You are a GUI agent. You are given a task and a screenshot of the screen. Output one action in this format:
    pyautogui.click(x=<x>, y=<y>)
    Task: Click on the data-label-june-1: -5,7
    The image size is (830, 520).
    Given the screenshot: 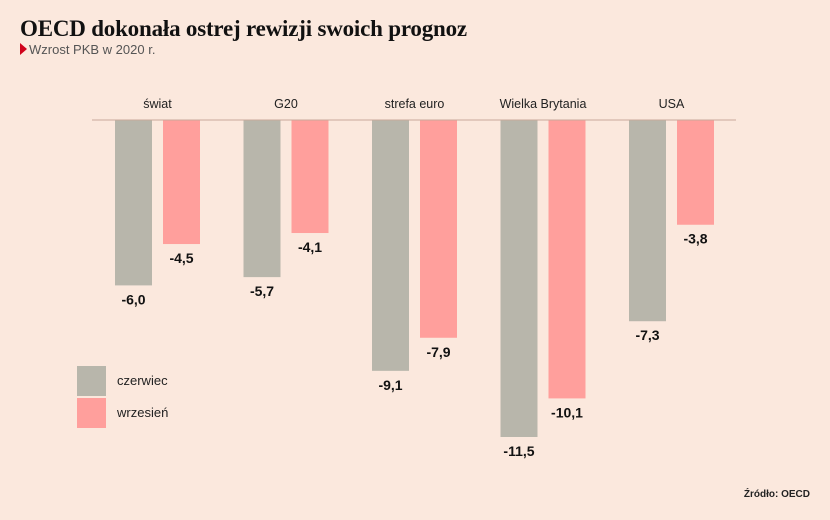 What is the action you would take?
    pyautogui.click(x=262, y=291)
    